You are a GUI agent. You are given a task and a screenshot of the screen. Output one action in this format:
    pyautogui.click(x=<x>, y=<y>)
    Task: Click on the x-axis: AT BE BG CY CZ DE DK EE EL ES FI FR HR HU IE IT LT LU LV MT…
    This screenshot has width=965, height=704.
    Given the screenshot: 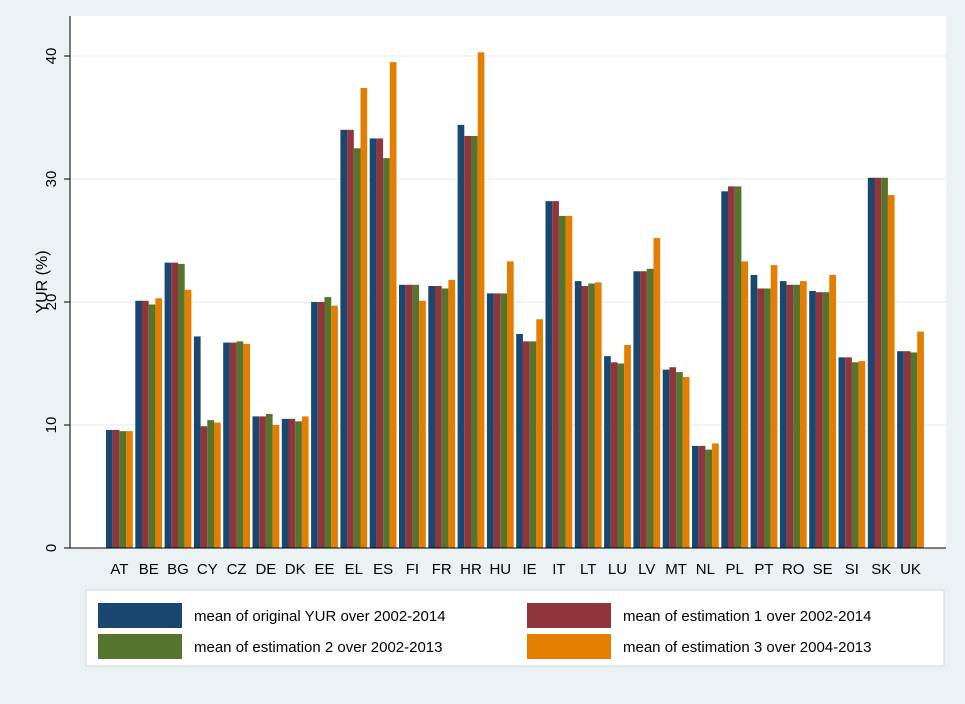 What is the action you would take?
    pyautogui.click(x=508, y=562)
    